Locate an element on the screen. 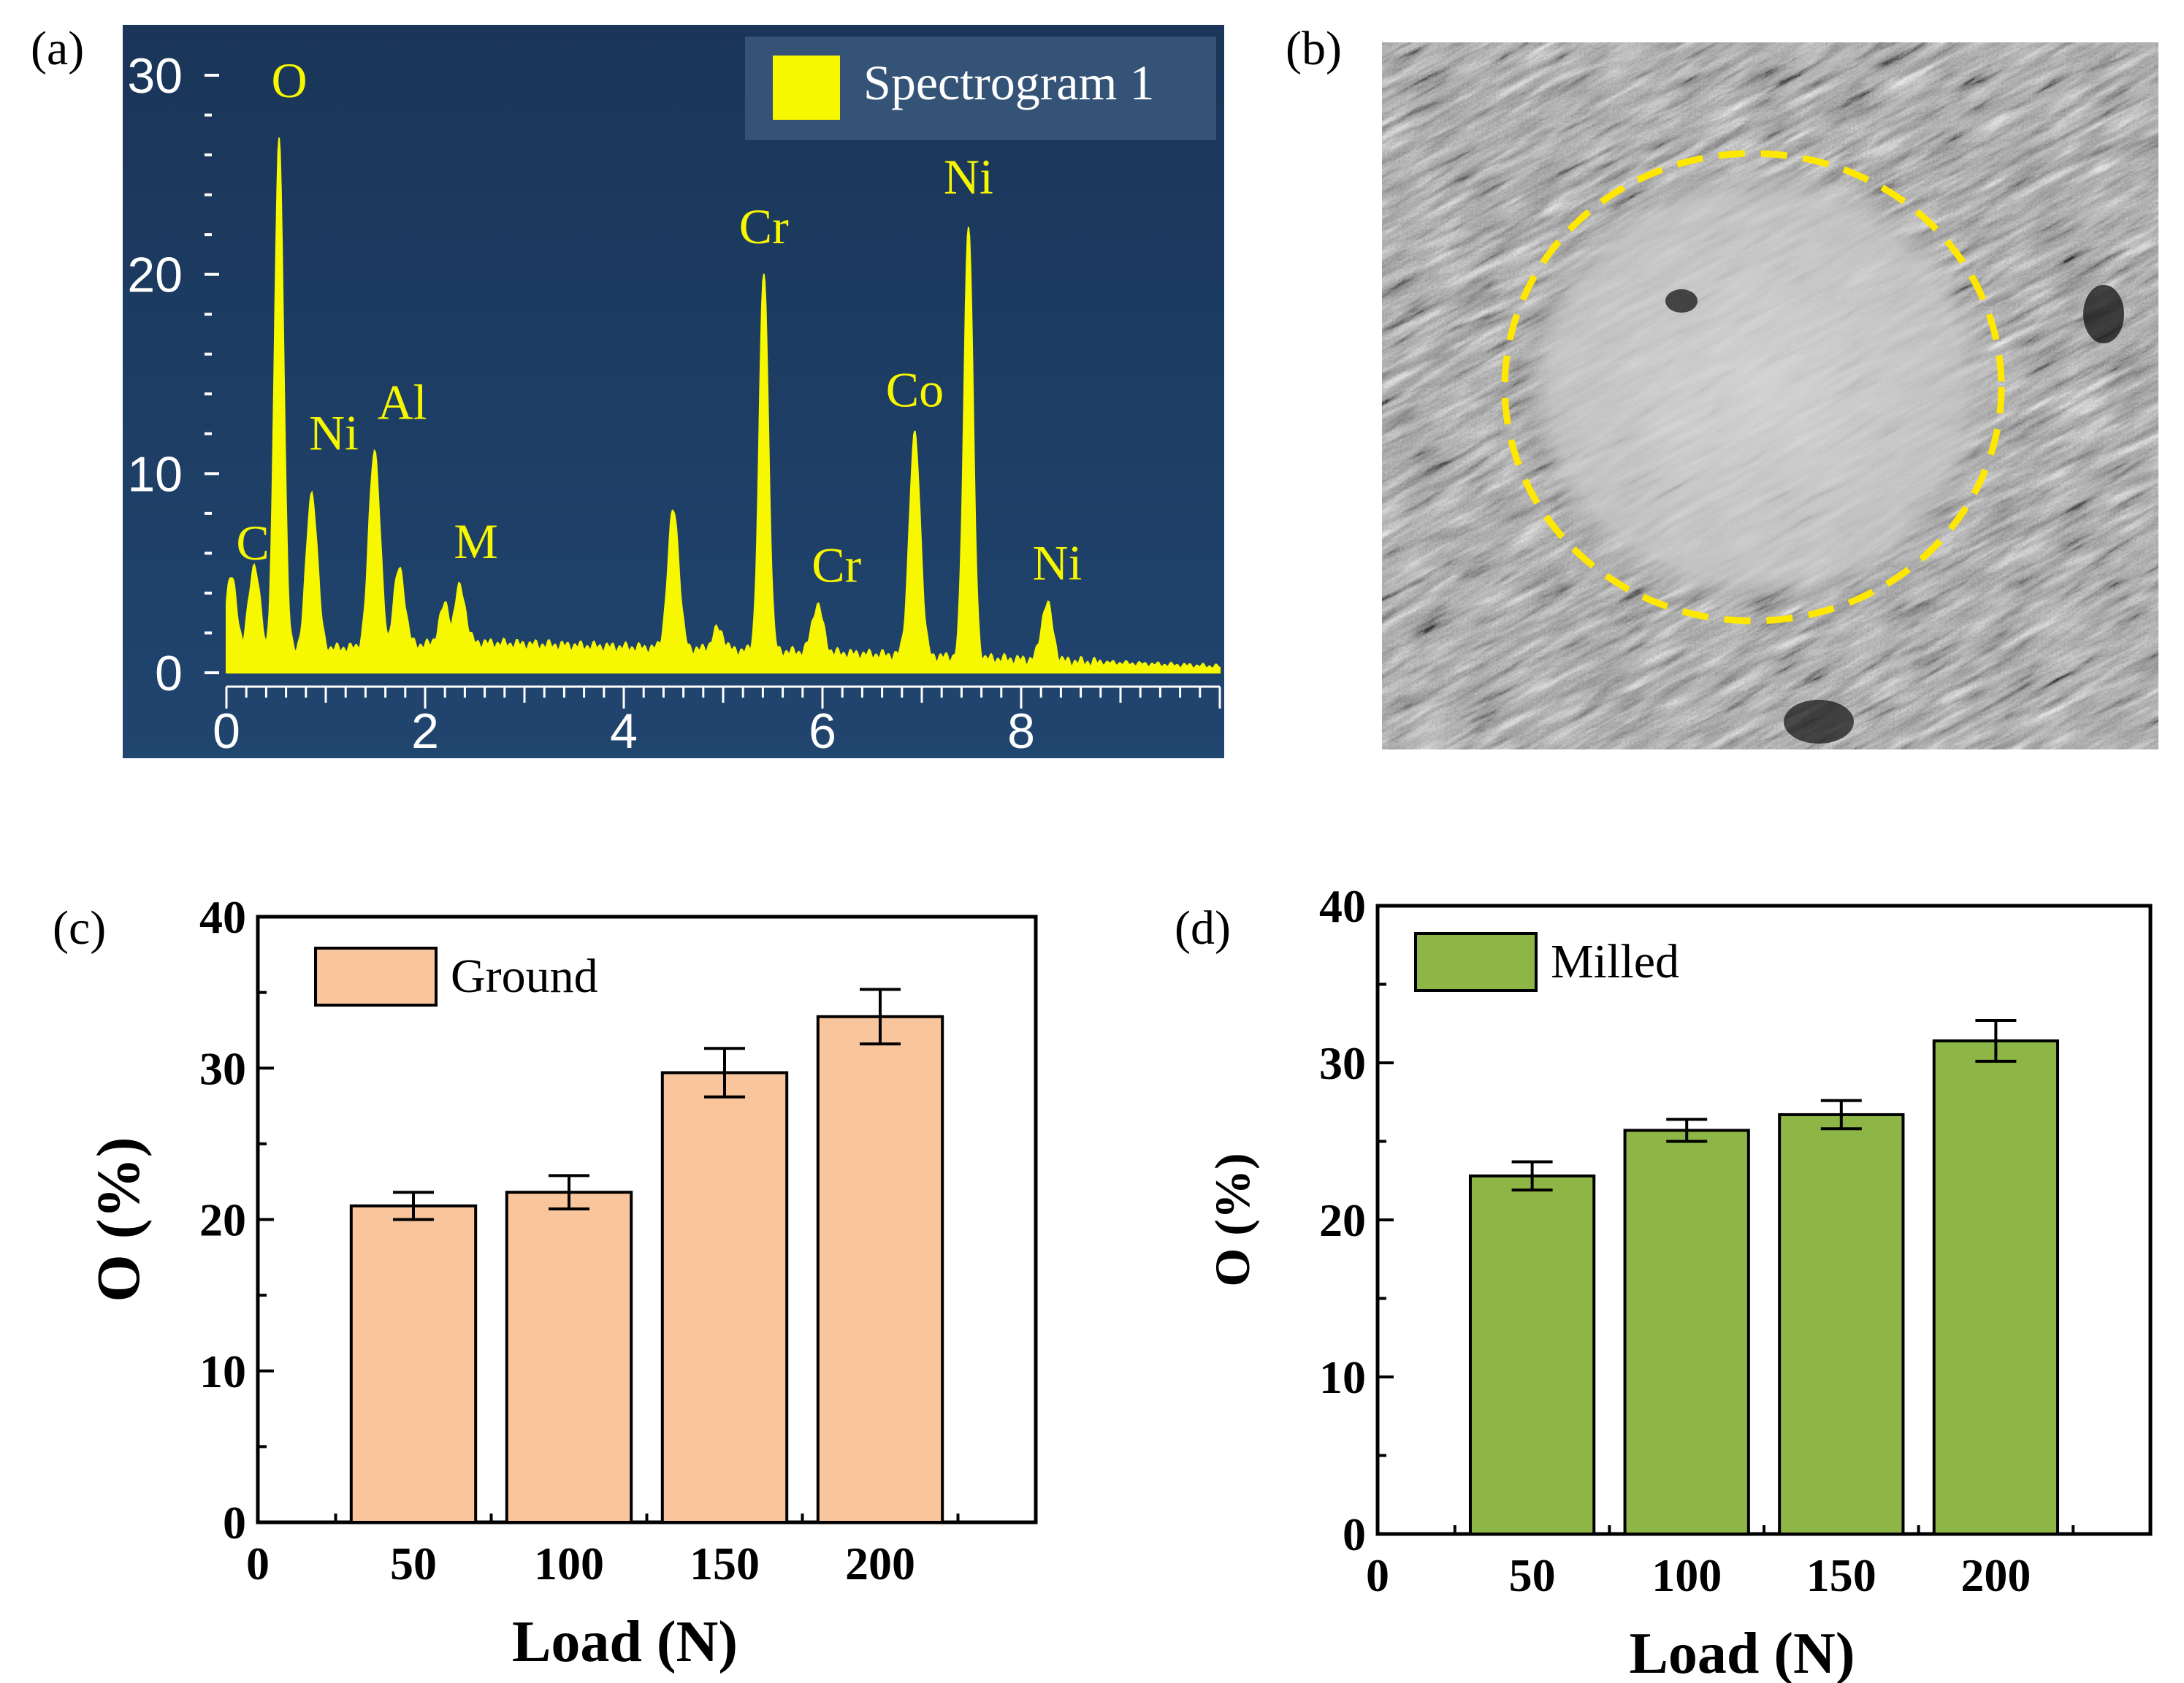 The width and height of the screenshot is (2184, 1683). spectrum-x-axis: 0 2 4 6 8 is located at coordinates (717, 722).